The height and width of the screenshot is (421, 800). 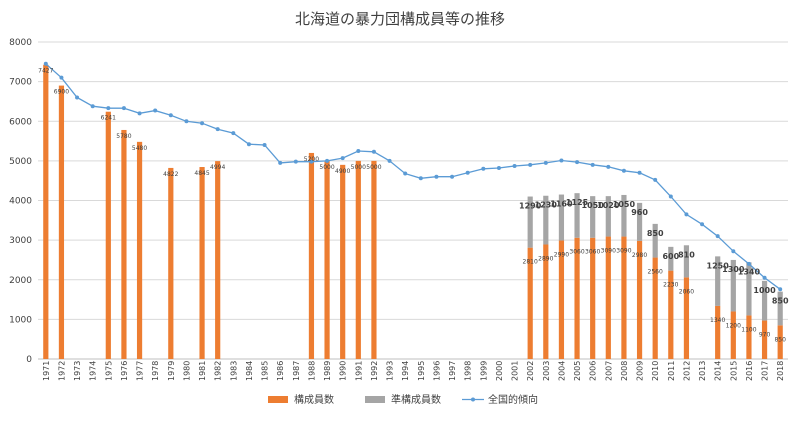 I want to click on x-tick-label: 2008, so click(x=624, y=371).